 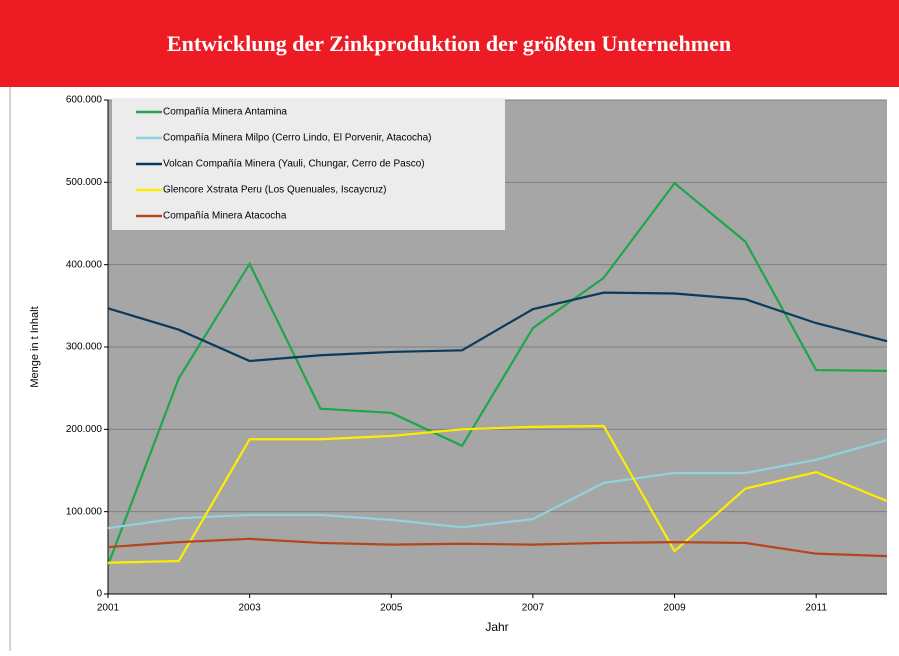 What do you see at coordinates (250, 608) in the screenshot?
I see `x-tick-label: 2003` at bounding box center [250, 608].